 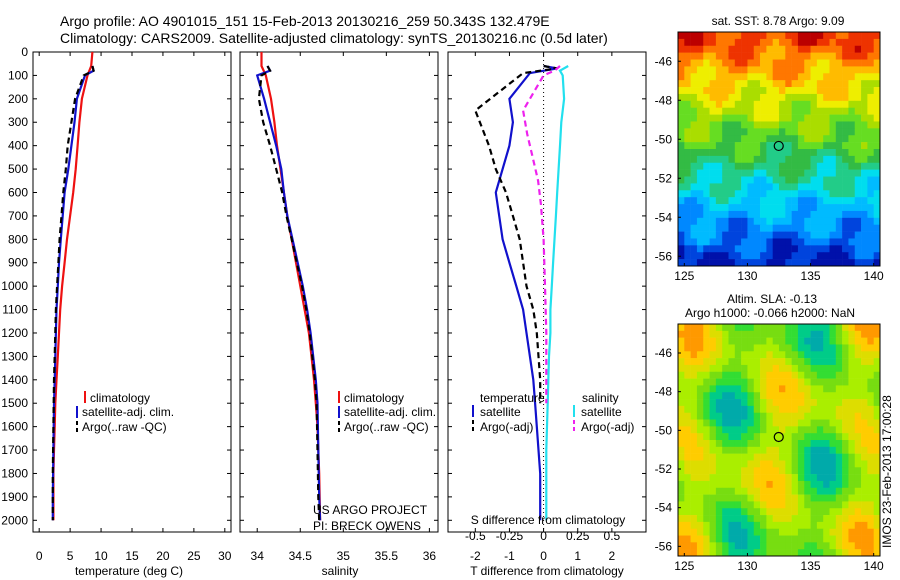 What do you see at coordinates (664, 353) in the screenshot?
I see `map-y-tick-label: -46` at bounding box center [664, 353].